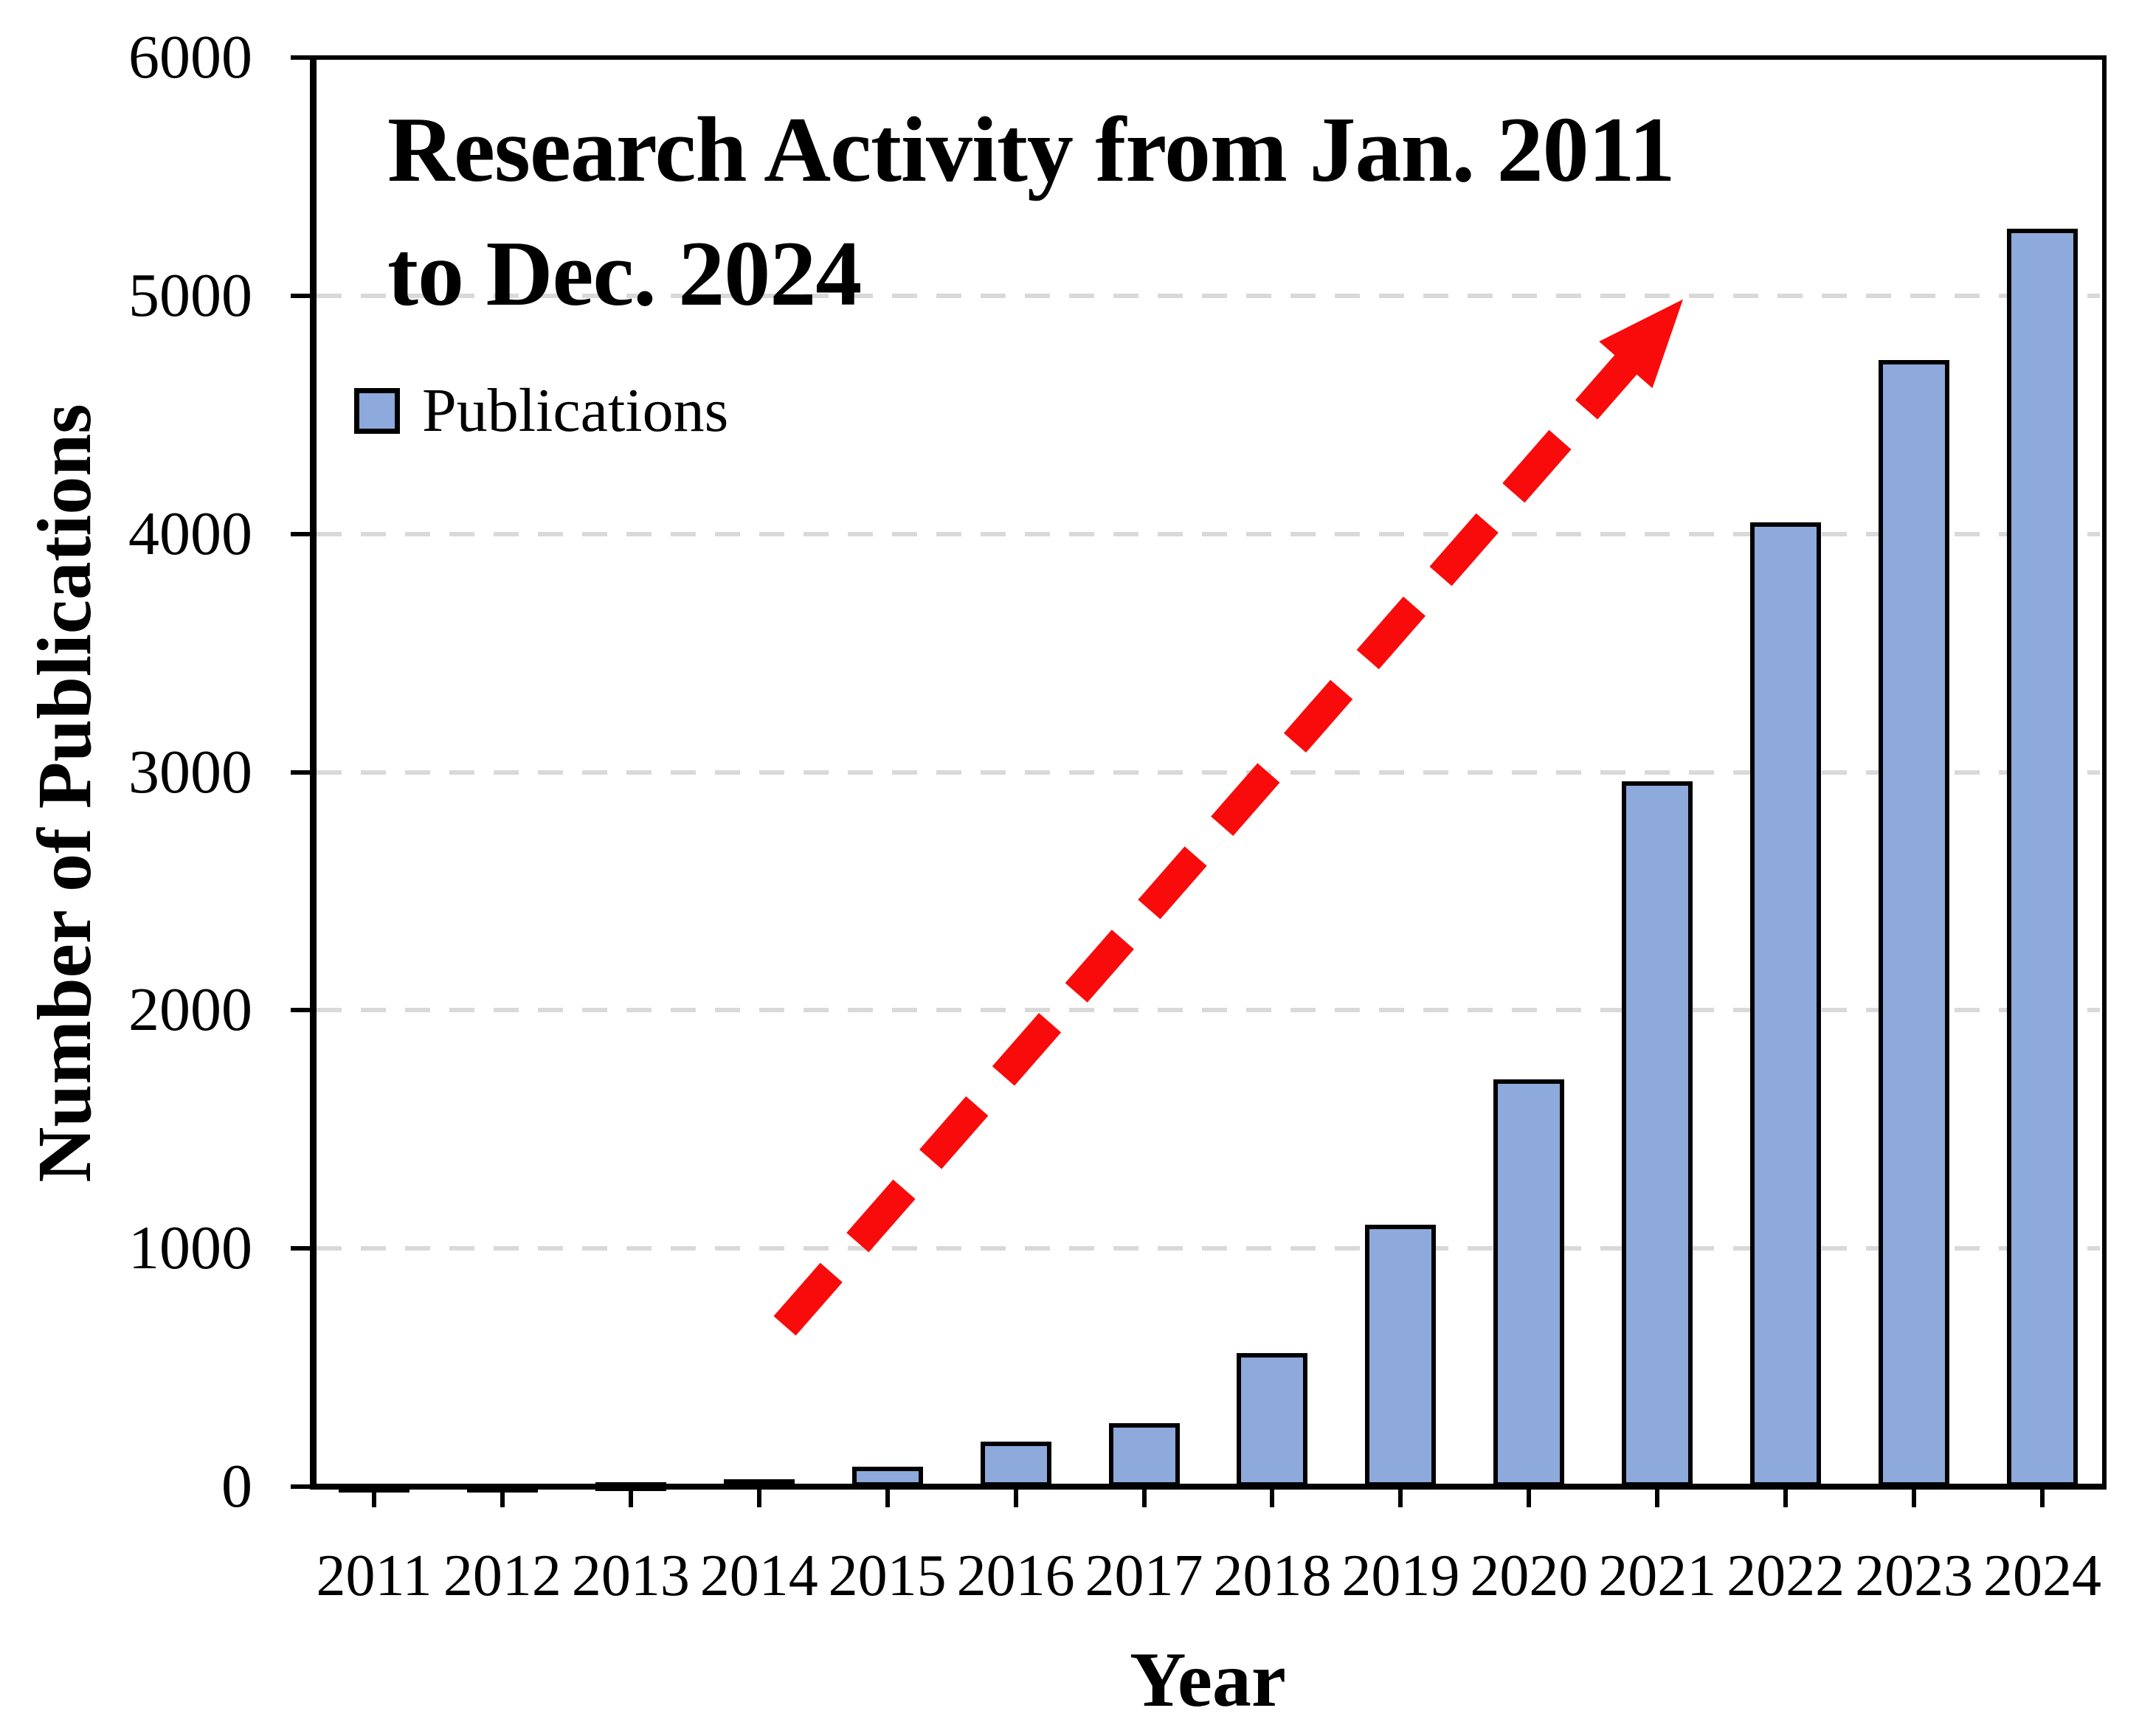  Describe the element at coordinates (1657, 1575) in the screenshot. I see `x-tick-label-2021: 2021` at that location.